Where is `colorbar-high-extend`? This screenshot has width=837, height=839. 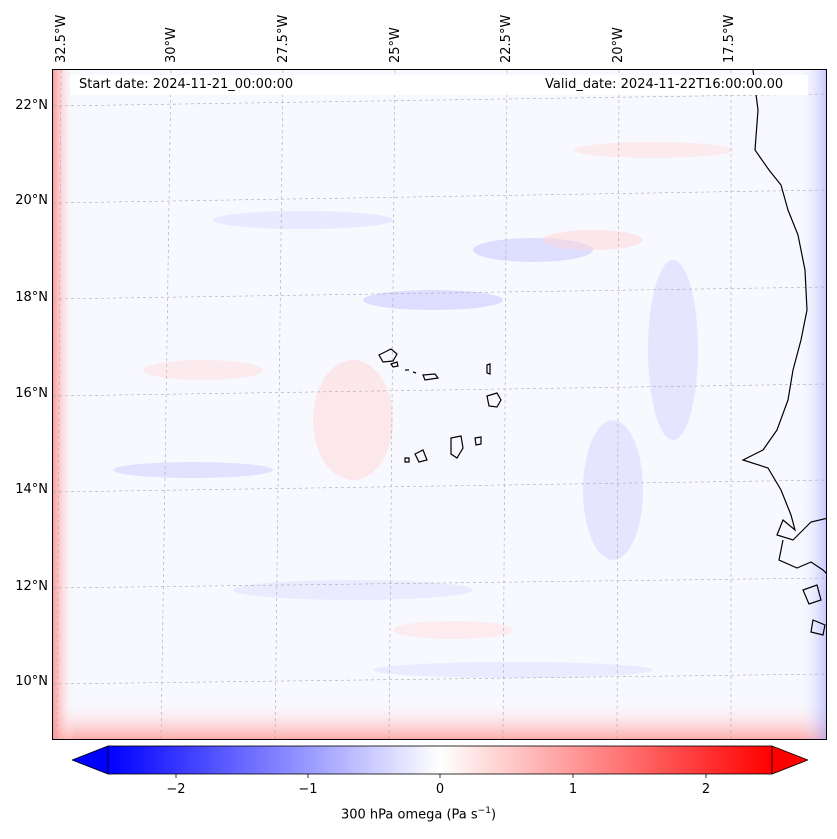
colorbar-high-extend is located at coordinates (789, 760).